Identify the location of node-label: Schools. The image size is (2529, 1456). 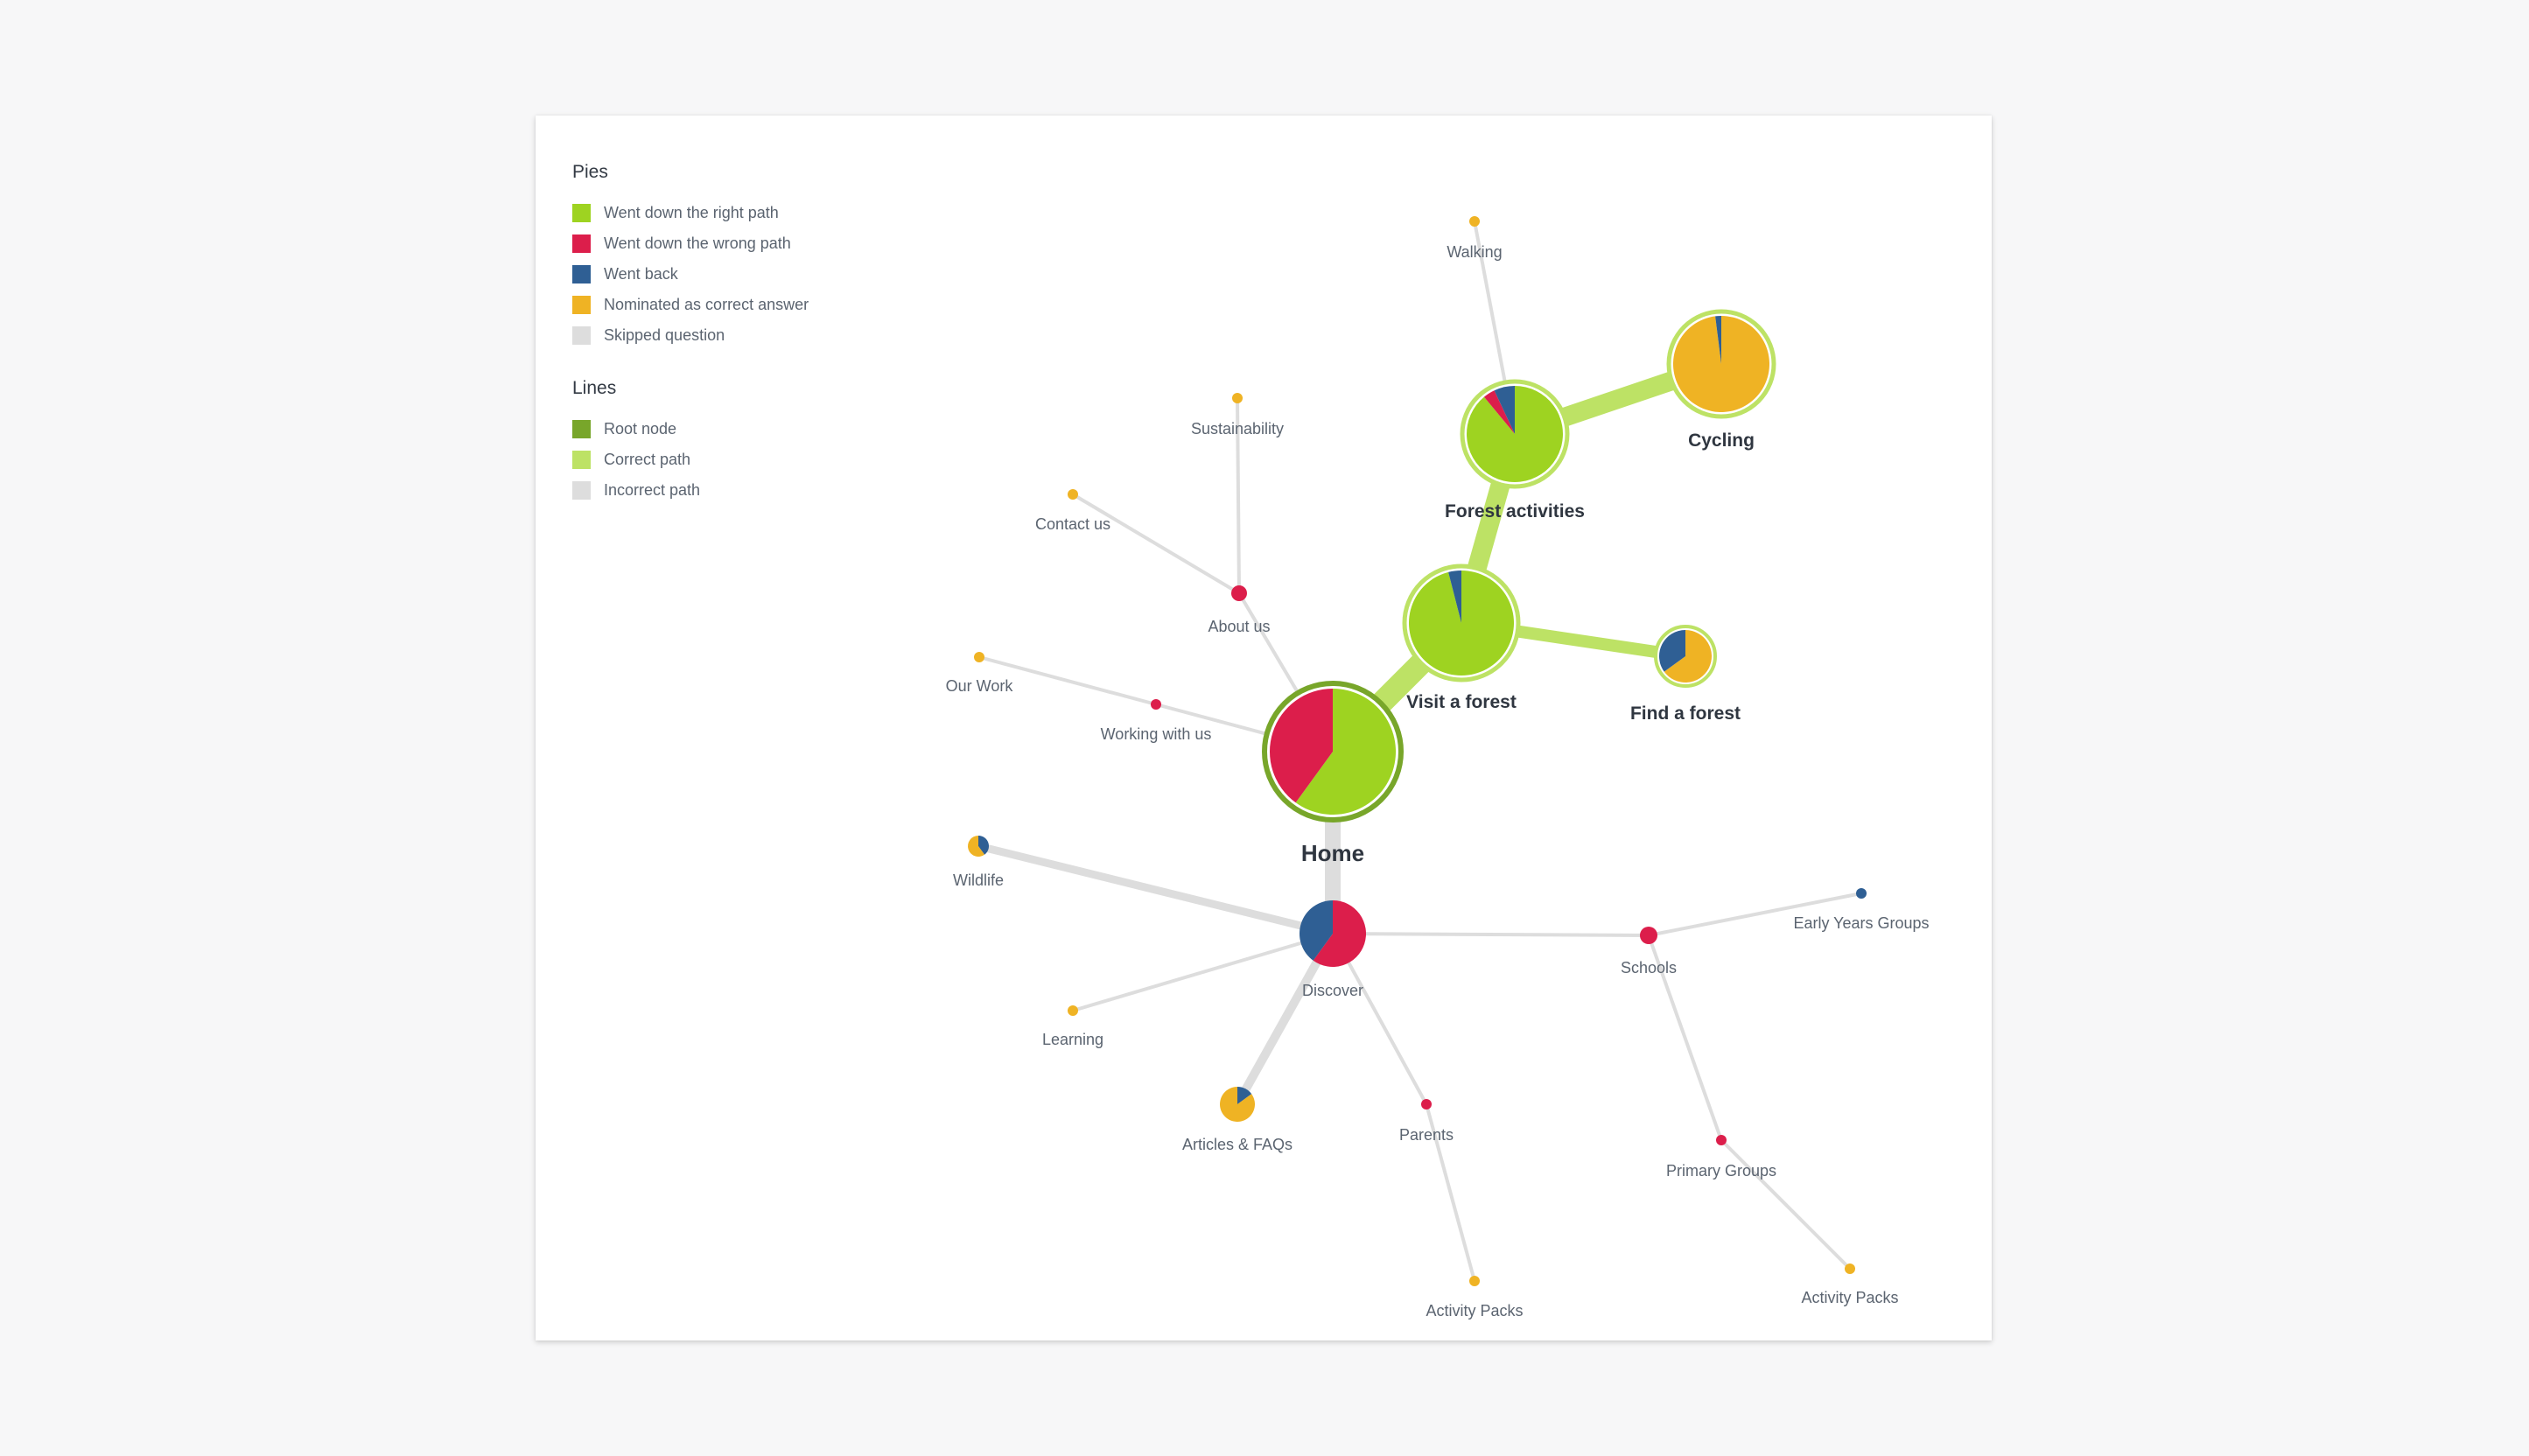
(1649, 967).